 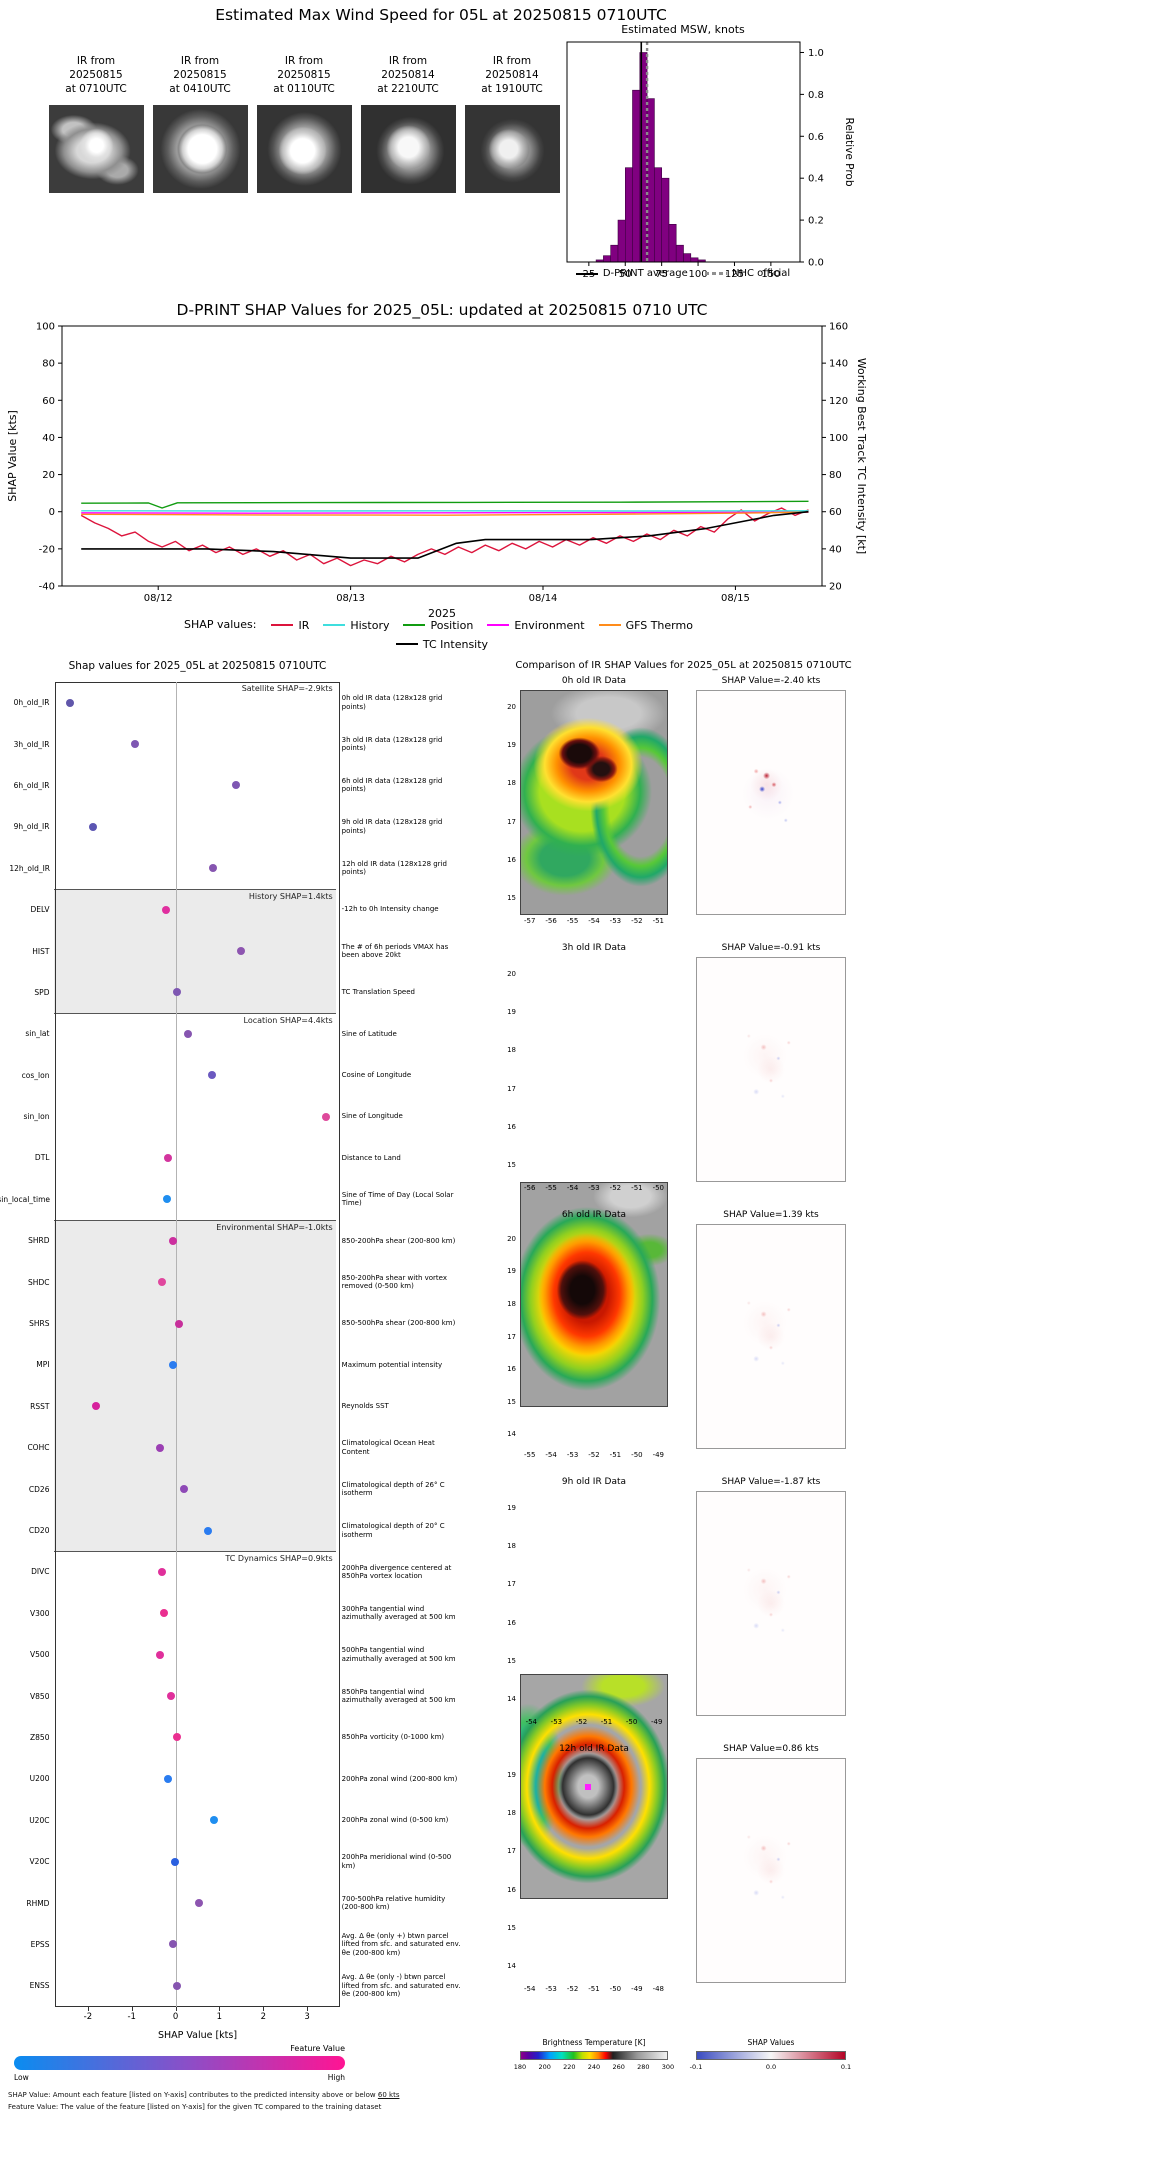 I want to click on lat-tick-label: 15, so click(x=511, y=1660).